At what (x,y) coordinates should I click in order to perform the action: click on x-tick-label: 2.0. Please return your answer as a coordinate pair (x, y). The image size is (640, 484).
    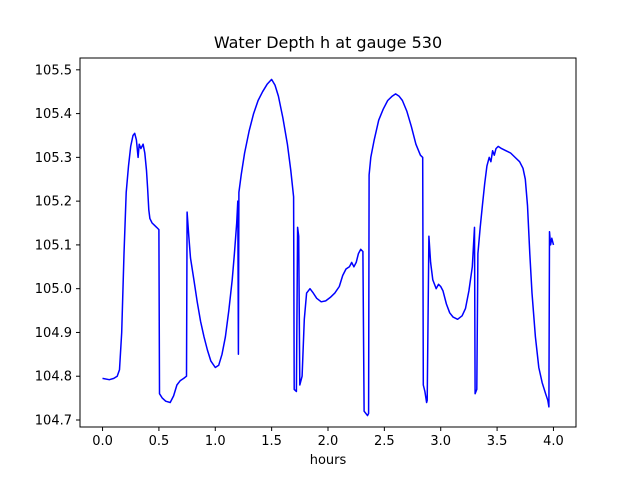
    Looking at the image, I should click on (328, 441).